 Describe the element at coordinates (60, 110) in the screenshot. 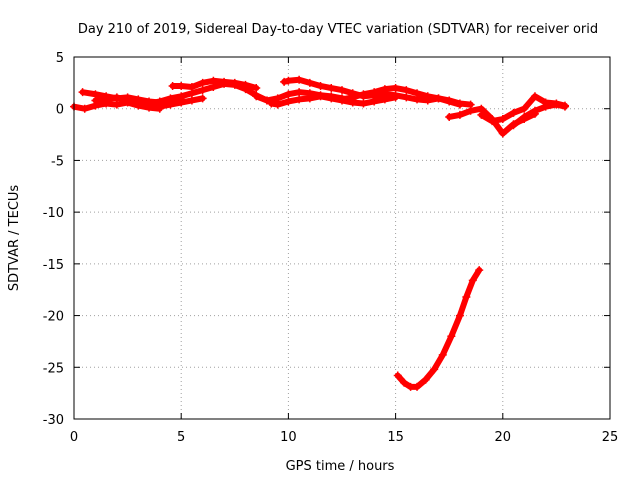

I see `y-tick-label: 0` at that location.